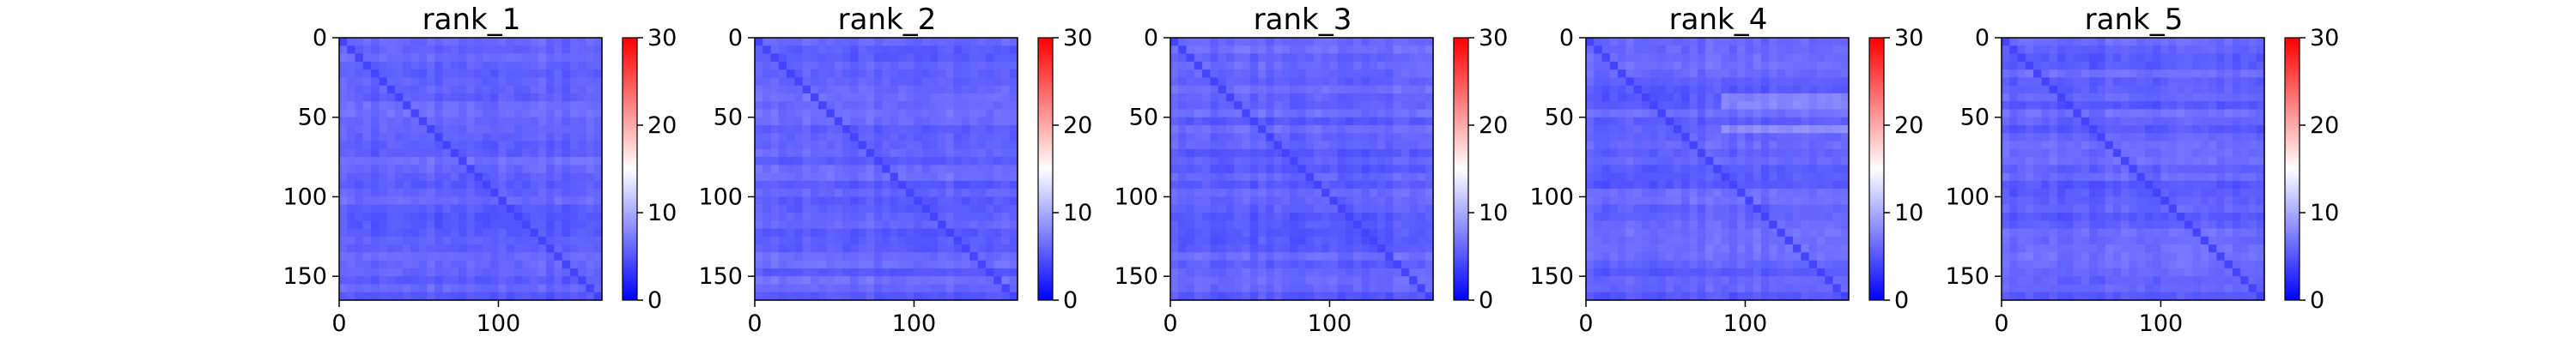 Image resolution: width=2576 pixels, height=343 pixels. What do you see at coordinates (662, 38) in the screenshot?
I see `colorbar-tick-label: 30` at bounding box center [662, 38].